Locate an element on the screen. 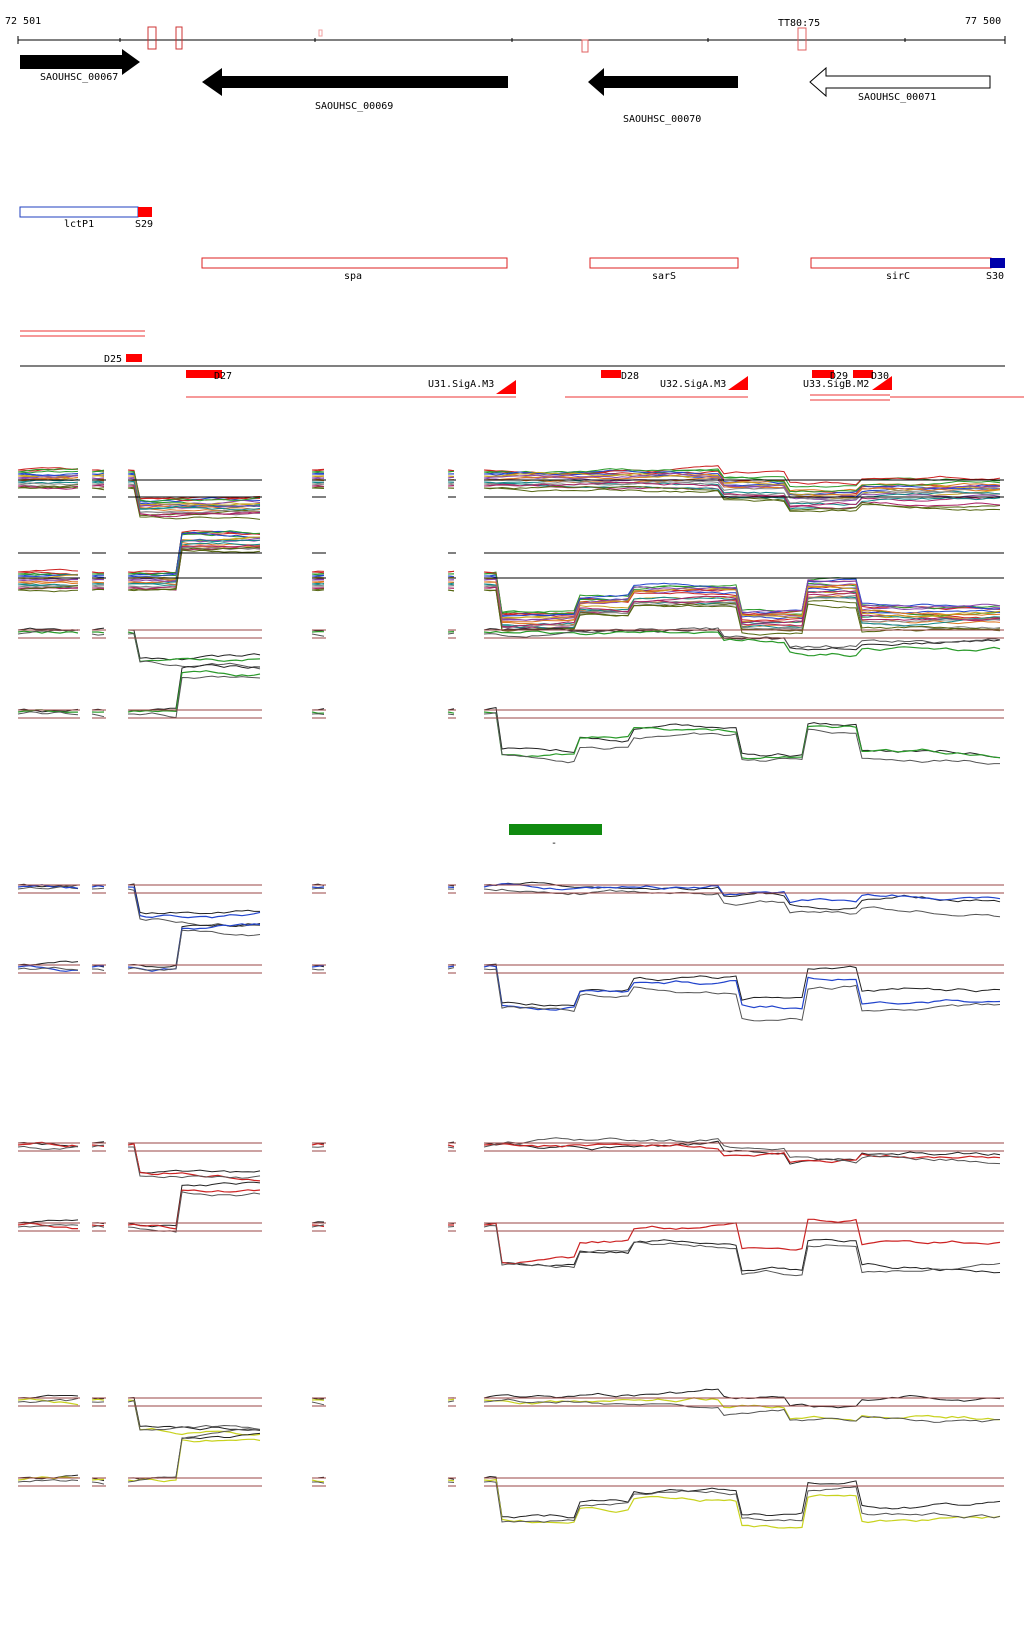 This screenshot has width=1024, height=1640. segment-label: U32.SigA.M3 is located at coordinates (693, 384).